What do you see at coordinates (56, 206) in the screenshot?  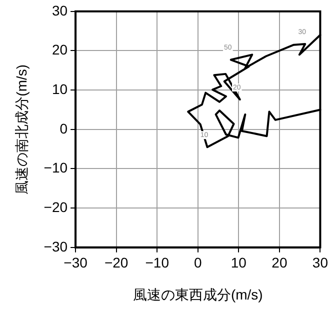 I see `y-tick-label: −20` at bounding box center [56, 206].